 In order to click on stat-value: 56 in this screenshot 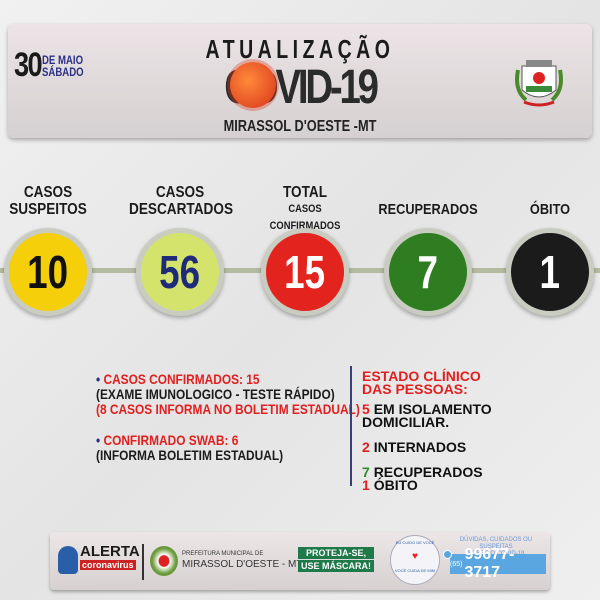, I will do `click(180, 272)`.